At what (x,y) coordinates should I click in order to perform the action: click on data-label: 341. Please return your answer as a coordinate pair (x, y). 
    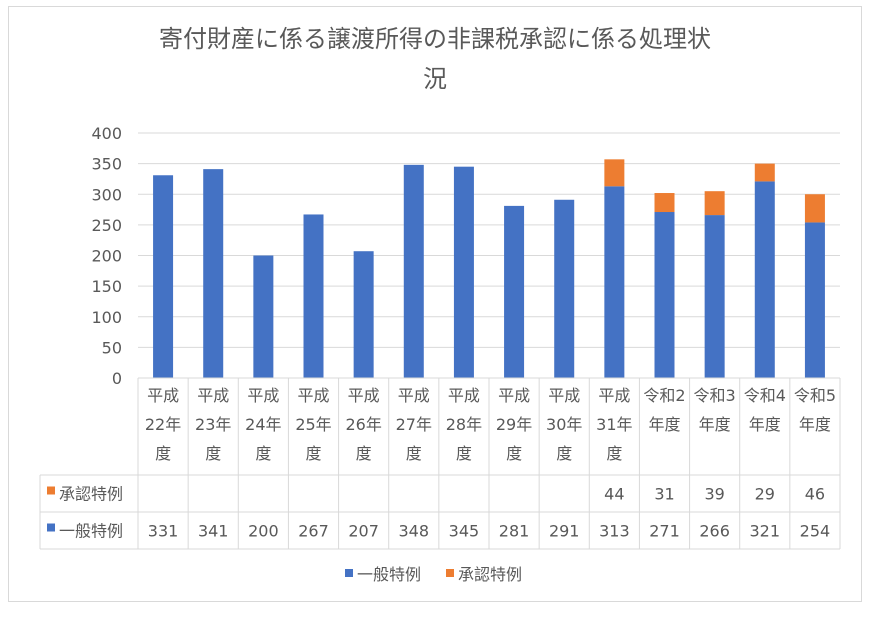
    Looking at the image, I should click on (213, 531).